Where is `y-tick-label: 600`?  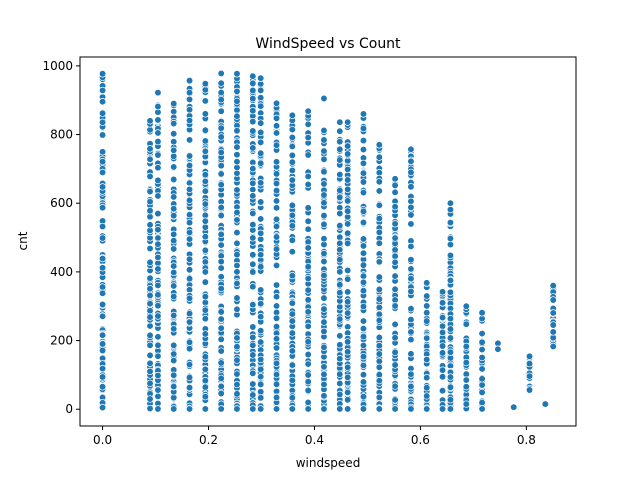 y-tick-label: 600 is located at coordinates (61, 203).